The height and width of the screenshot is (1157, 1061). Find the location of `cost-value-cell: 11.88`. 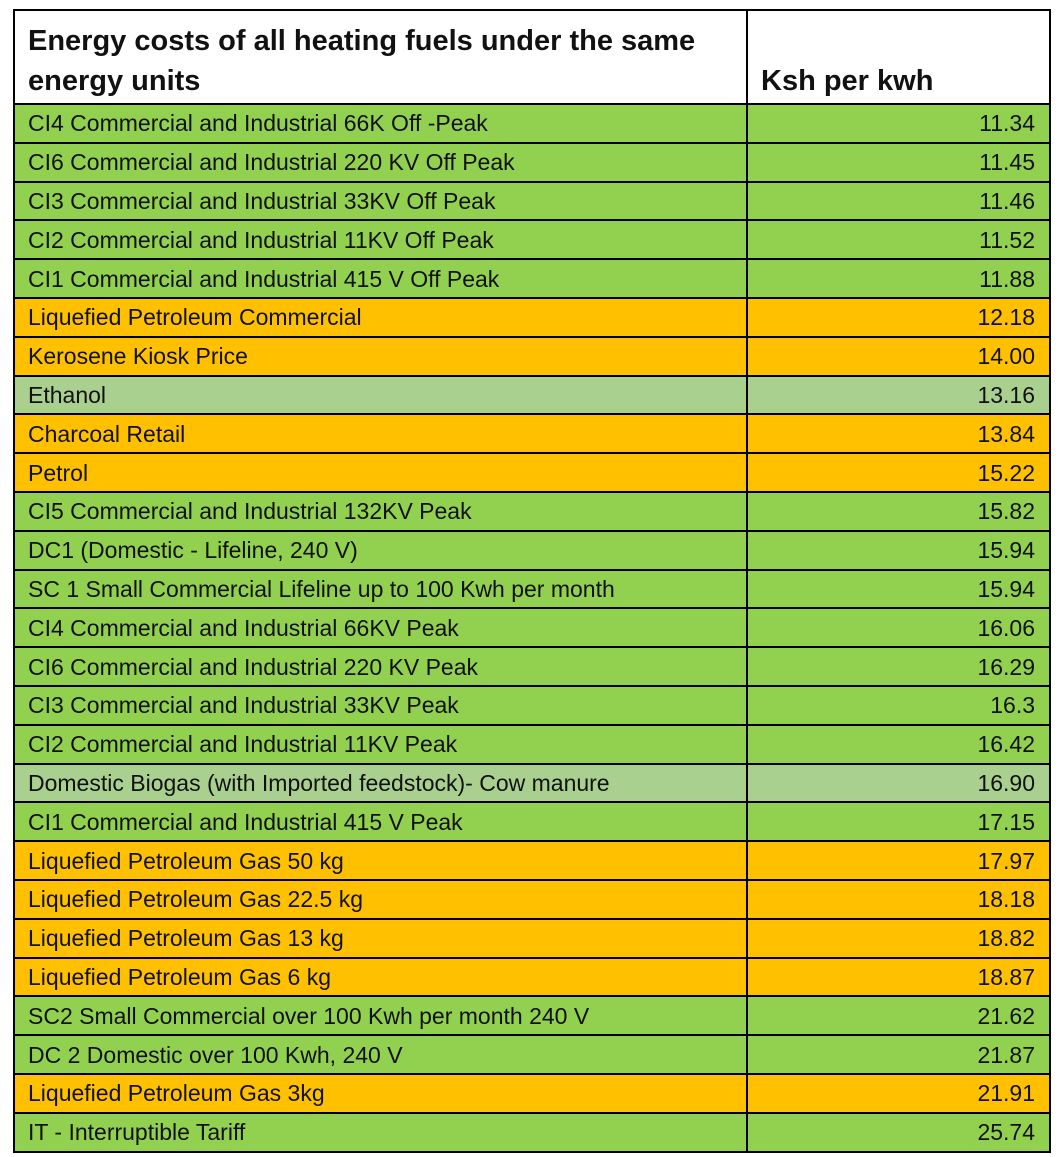

cost-value-cell: 11.88 is located at coordinates (898, 278).